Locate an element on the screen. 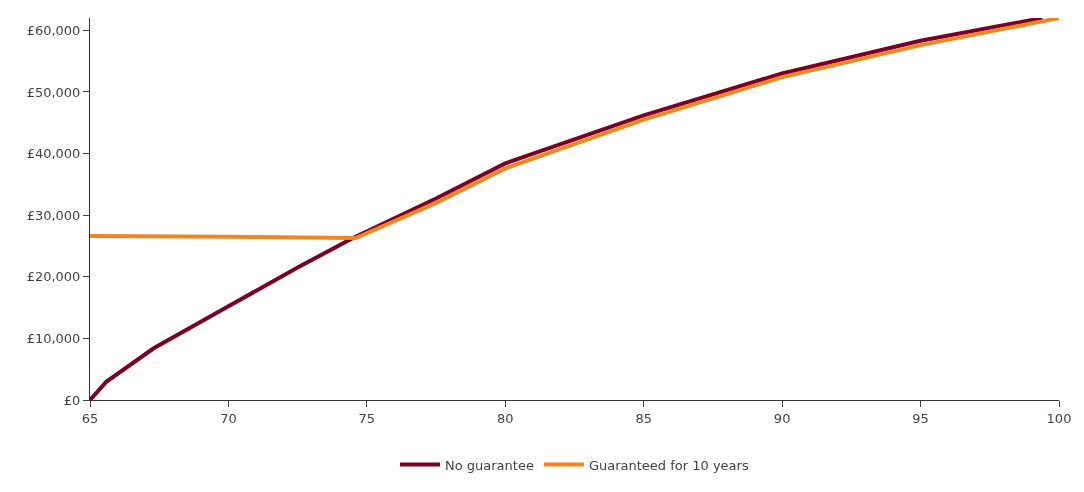 The width and height of the screenshot is (1084, 492). y-tick-label: £0 is located at coordinates (72, 400).